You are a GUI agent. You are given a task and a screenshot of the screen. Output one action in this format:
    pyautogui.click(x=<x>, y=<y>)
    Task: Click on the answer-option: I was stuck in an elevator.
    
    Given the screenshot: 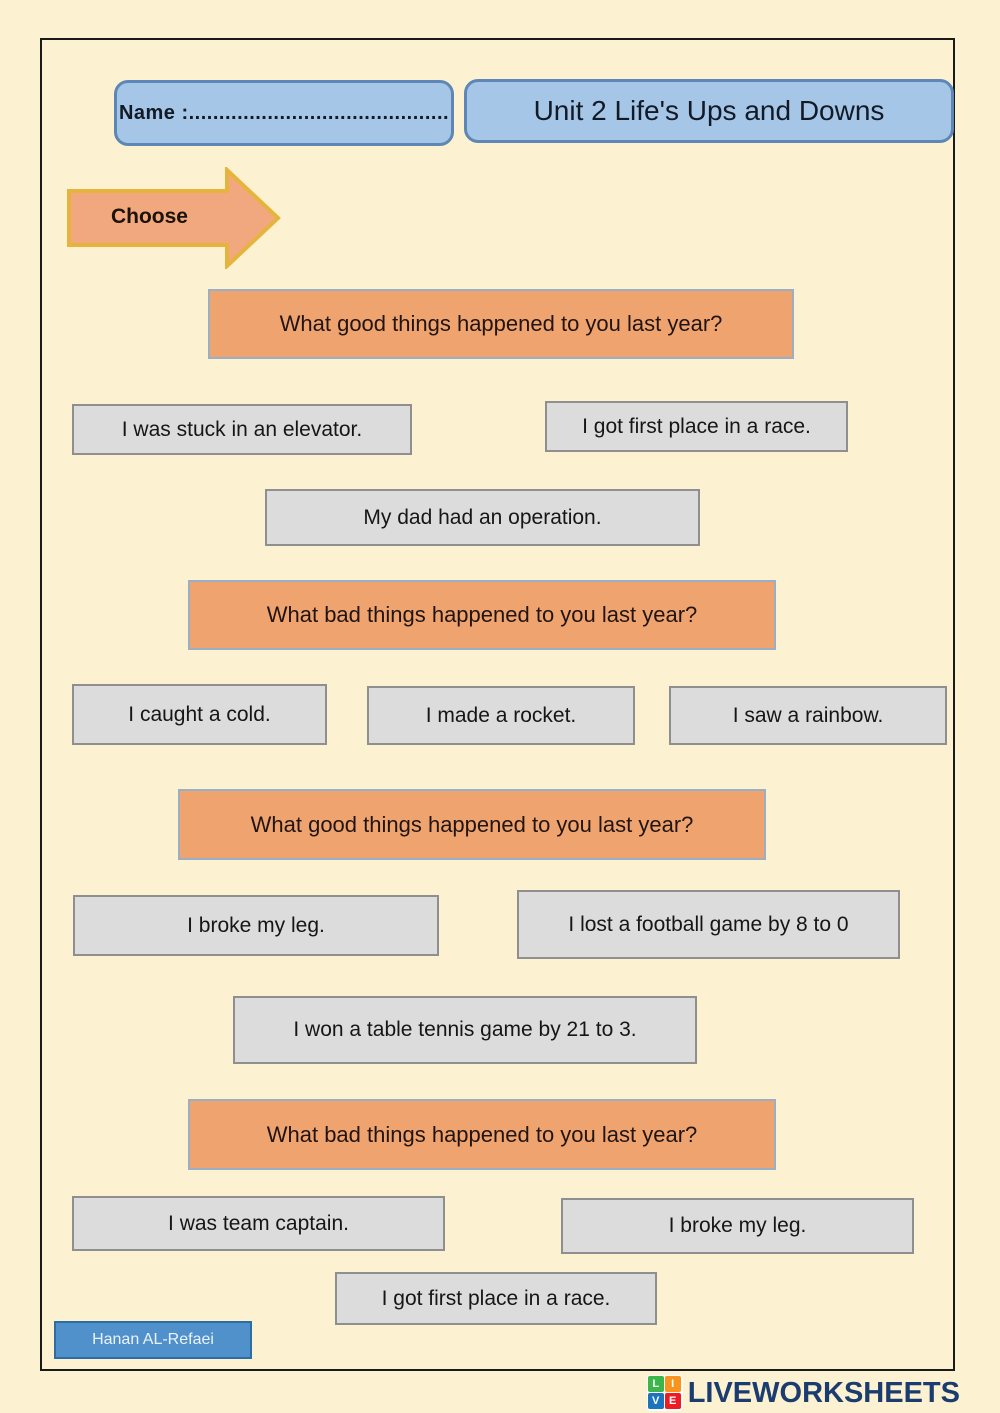 What is the action you would take?
    pyautogui.click(x=242, y=429)
    